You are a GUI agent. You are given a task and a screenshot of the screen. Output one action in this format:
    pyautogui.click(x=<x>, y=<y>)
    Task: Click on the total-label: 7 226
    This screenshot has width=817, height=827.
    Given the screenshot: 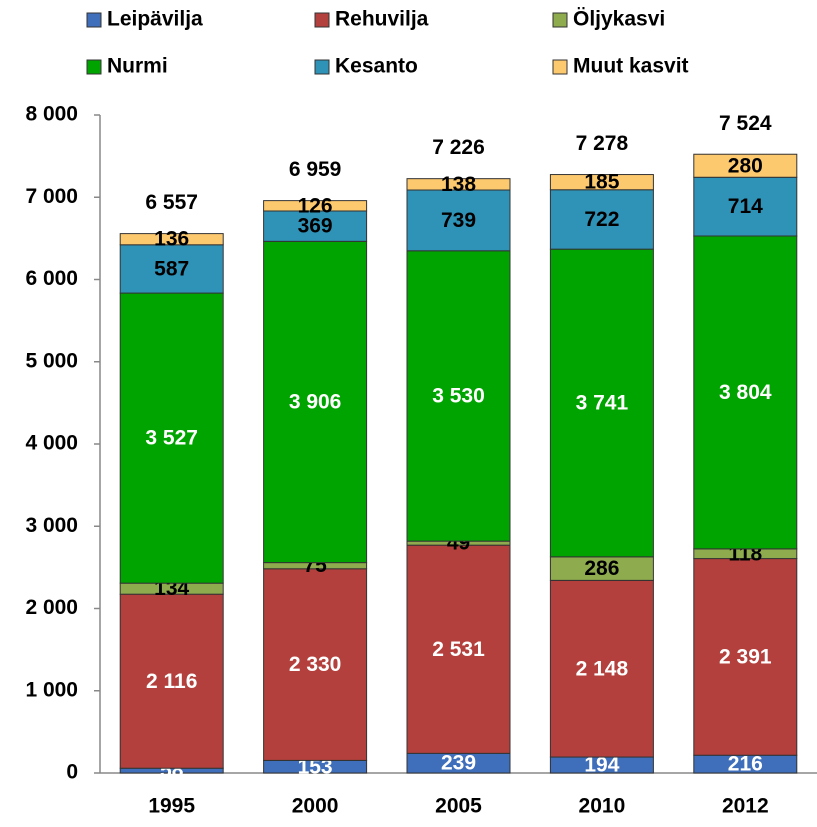 What is the action you would take?
    pyautogui.click(x=458, y=147)
    